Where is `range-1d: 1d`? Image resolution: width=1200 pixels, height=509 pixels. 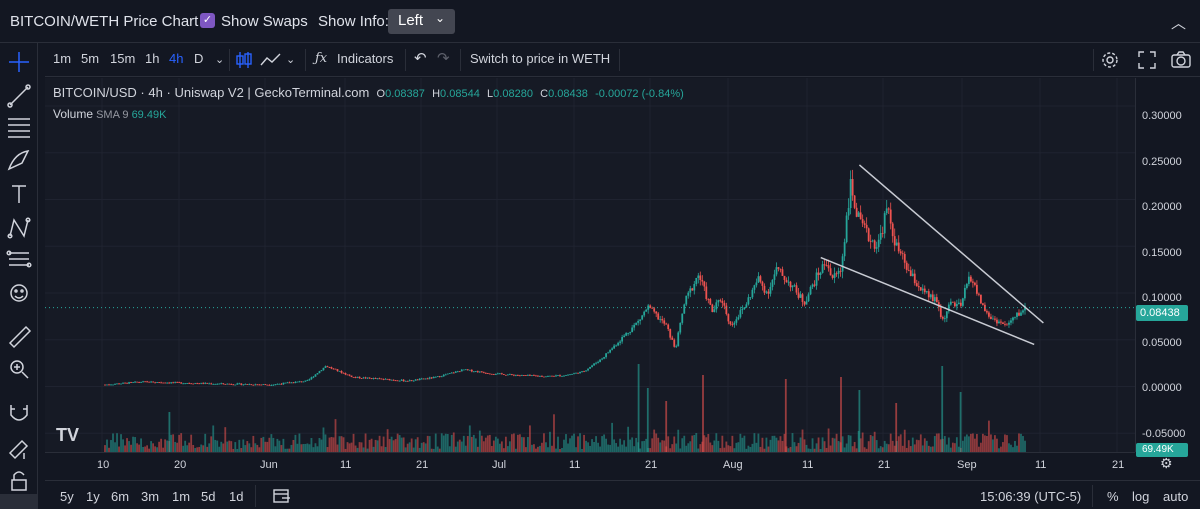
range-1d: 1d is located at coordinates (236, 496).